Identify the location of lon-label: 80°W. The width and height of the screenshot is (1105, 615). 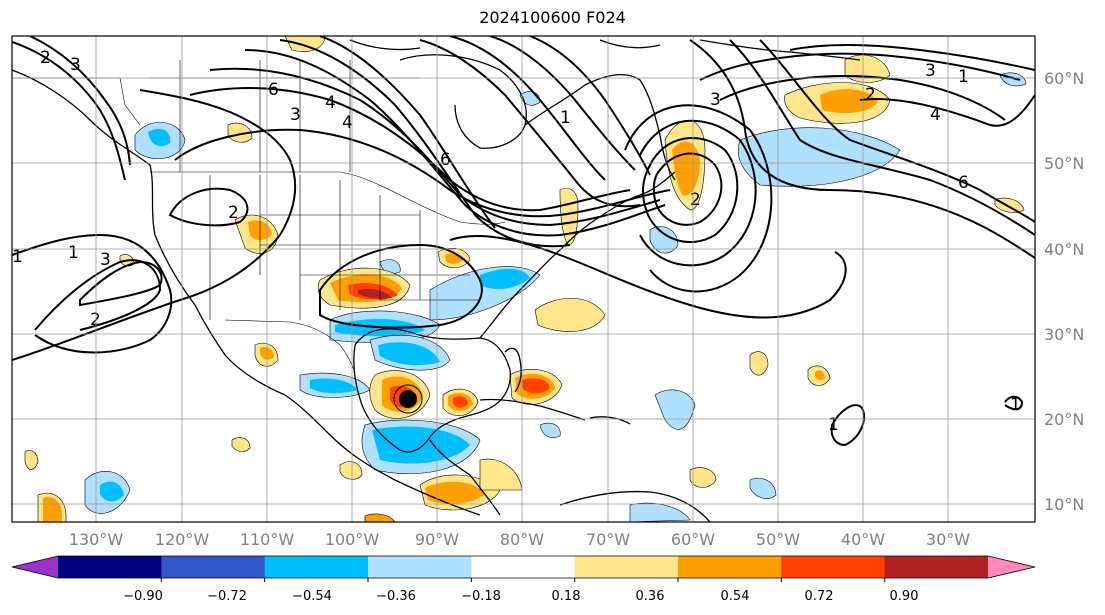
(522, 539).